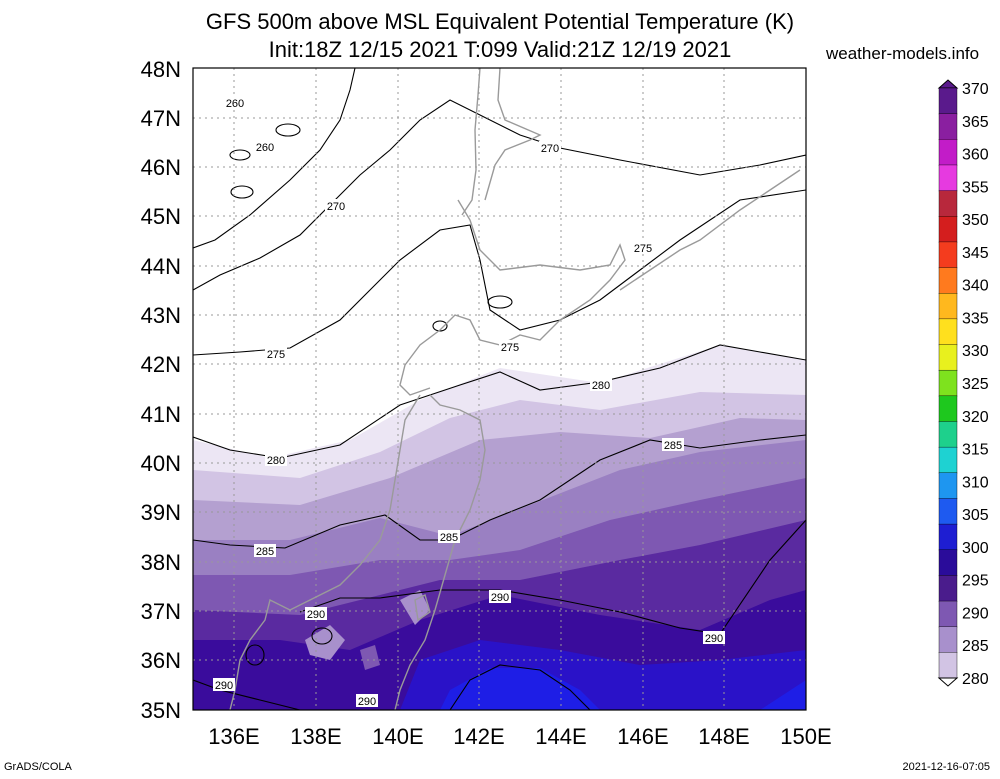 The image size is (1000, 779). What do you see at coordinates (422, 607) in the screenshot?
I see `sado-island` at bounding box center [422, 607].